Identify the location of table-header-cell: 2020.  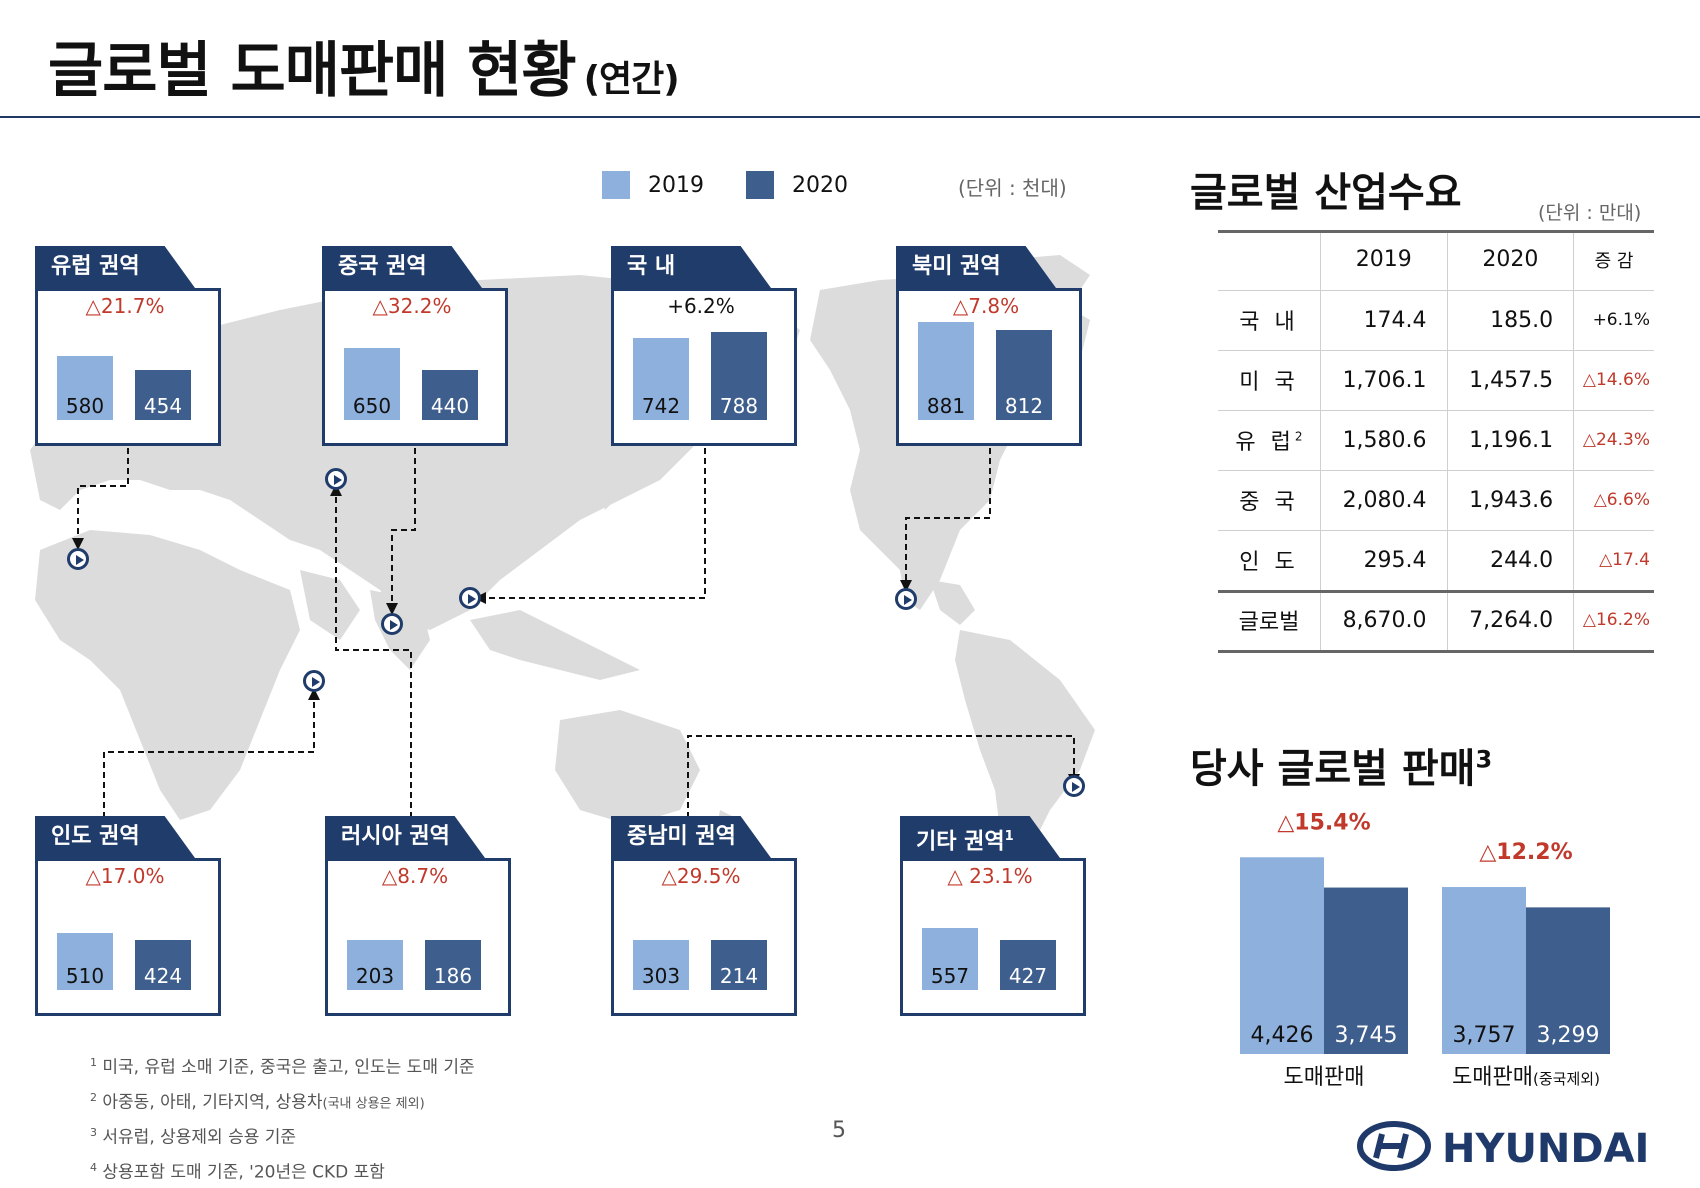
(1510, 260).